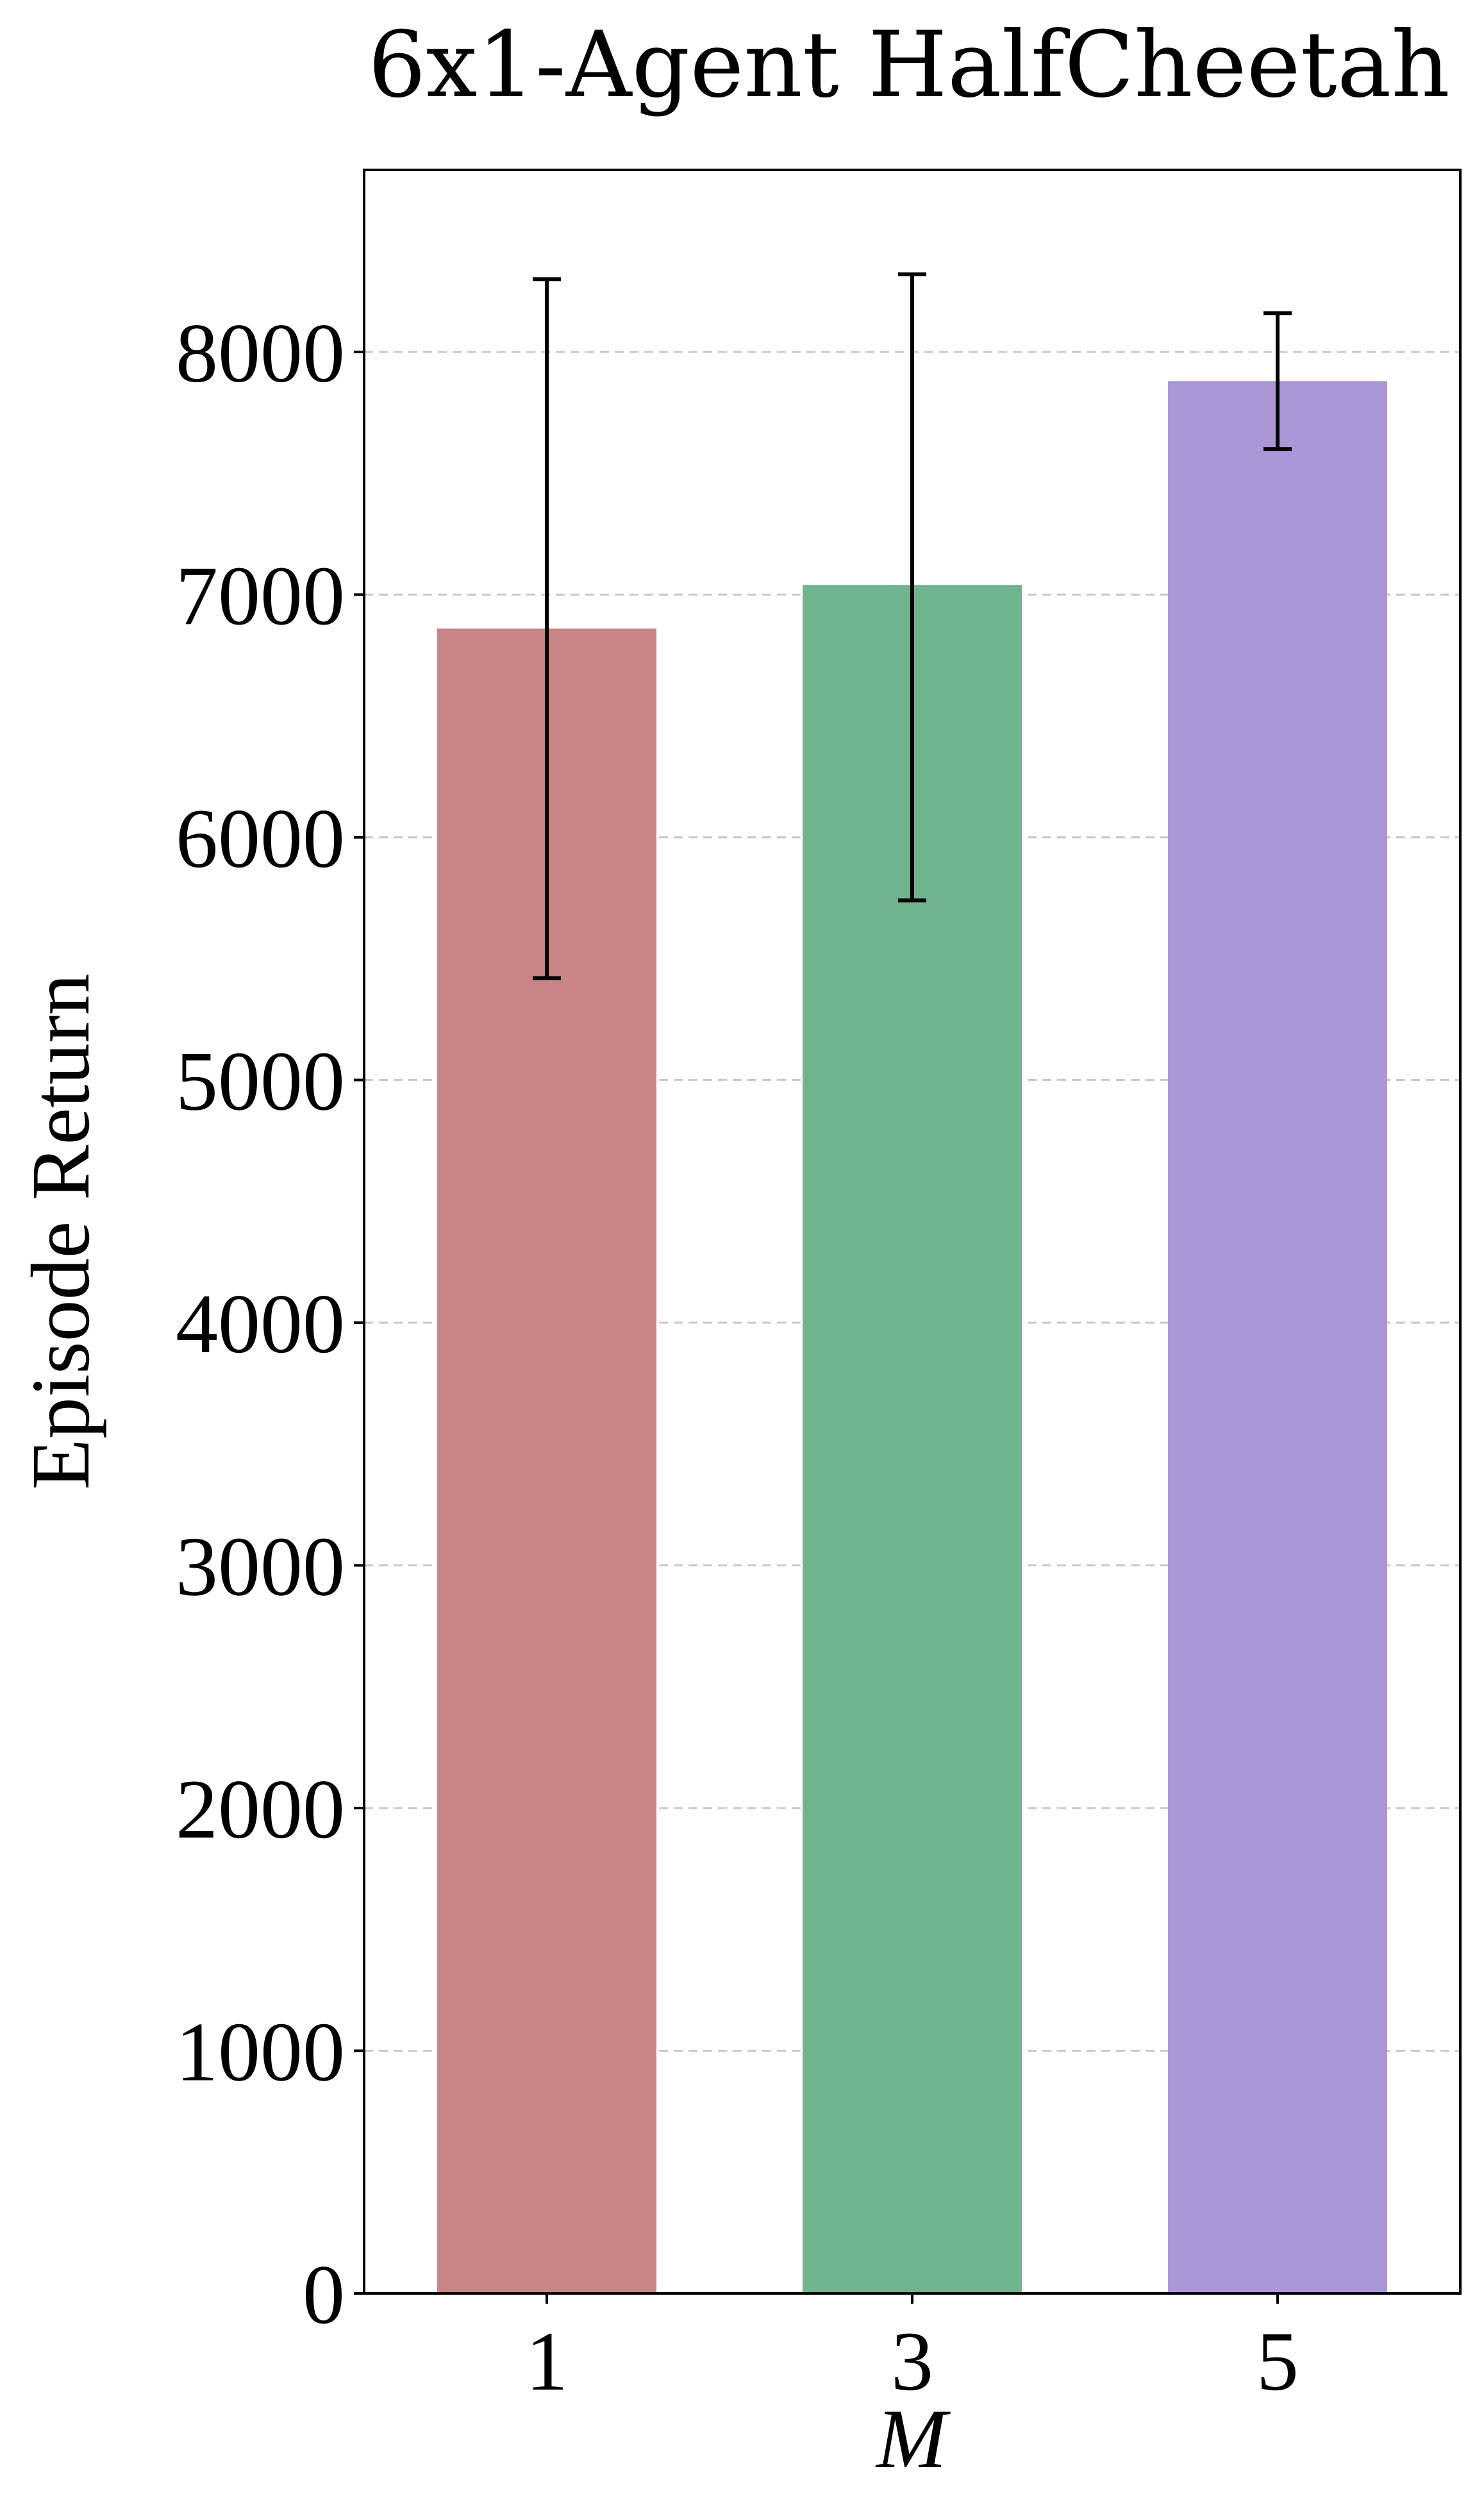 This screenshot has width=1484, height=2505. I want to click on error-bars, so click(912, 626).